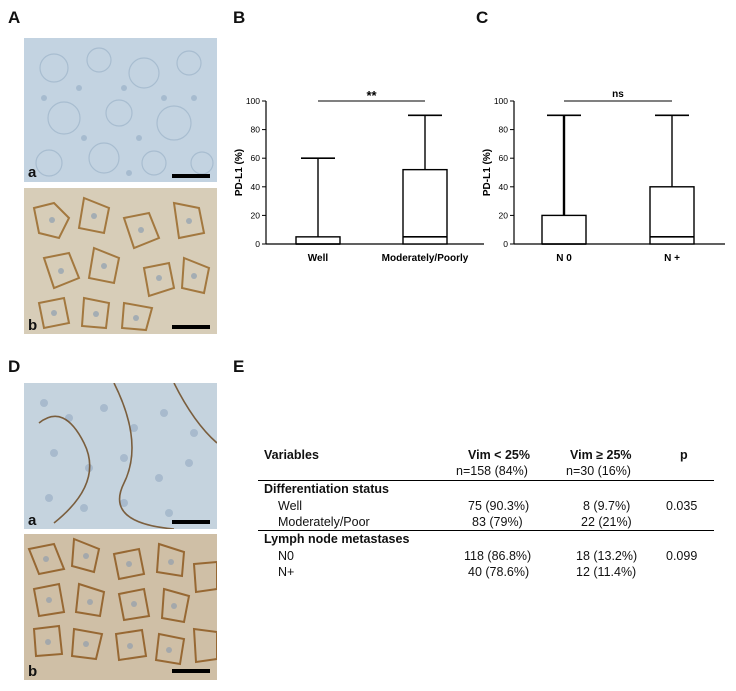  What do you see at coordinates (682, 506) in the screenshot?
I see `cell-p: 0.035` at bounding box center [682, 506].